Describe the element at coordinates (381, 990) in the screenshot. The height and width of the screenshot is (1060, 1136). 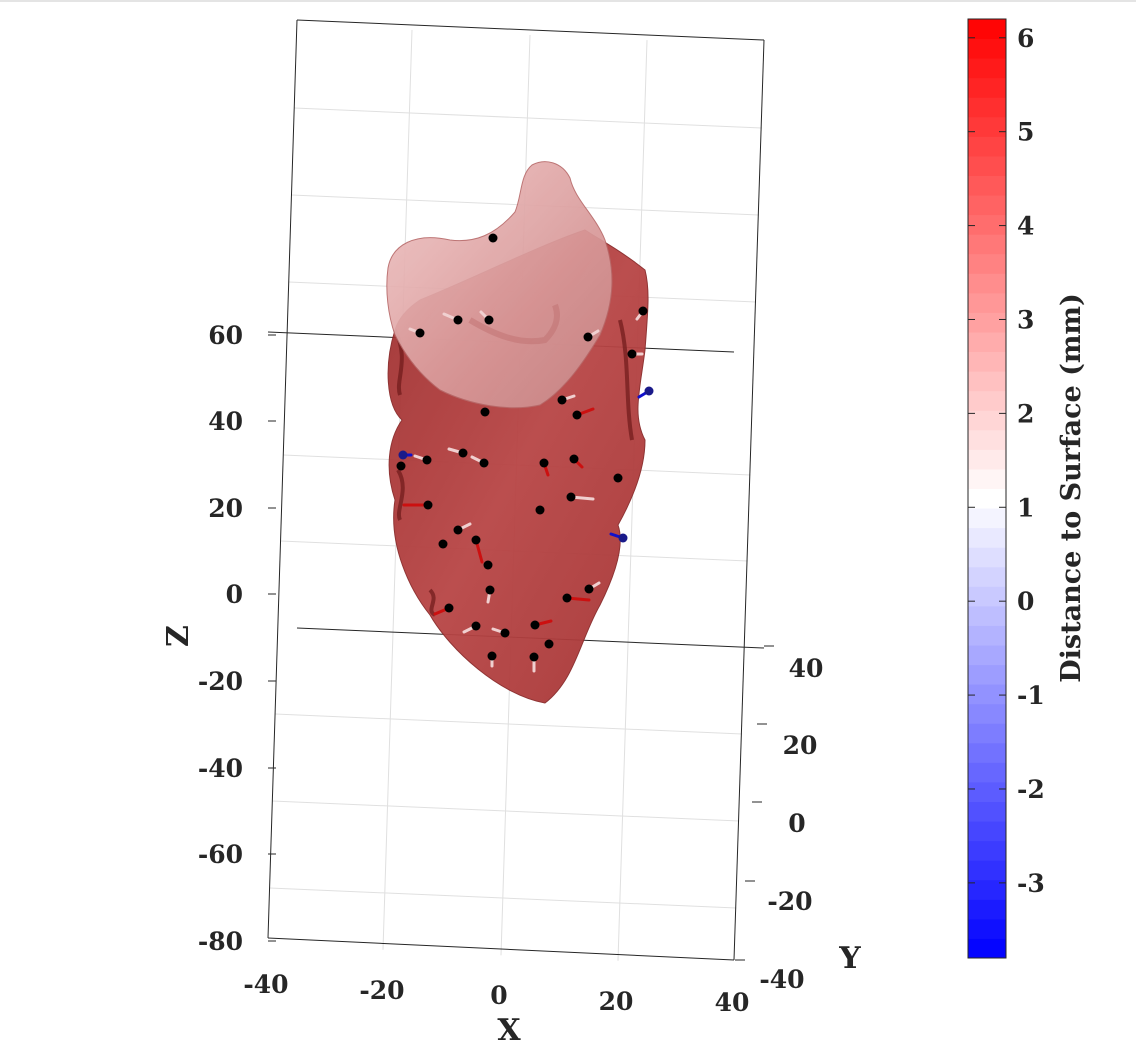
I see `x-tick-label: -20` at that location.